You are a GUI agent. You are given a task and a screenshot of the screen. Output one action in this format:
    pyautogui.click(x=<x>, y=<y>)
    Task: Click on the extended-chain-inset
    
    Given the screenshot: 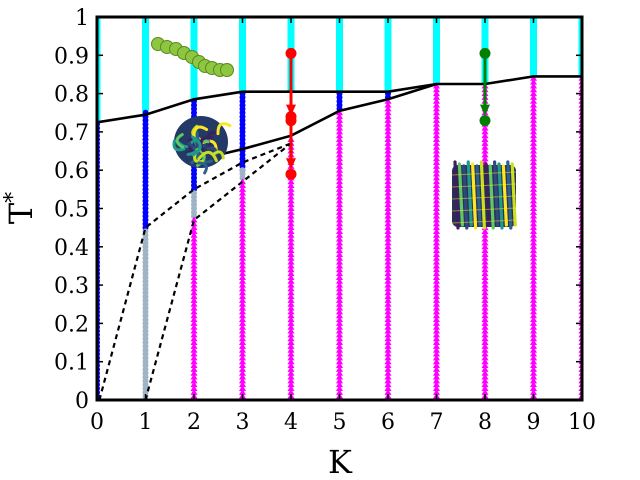 What is the action you would take?
    pyautogui.click(x=192, y=57)
    